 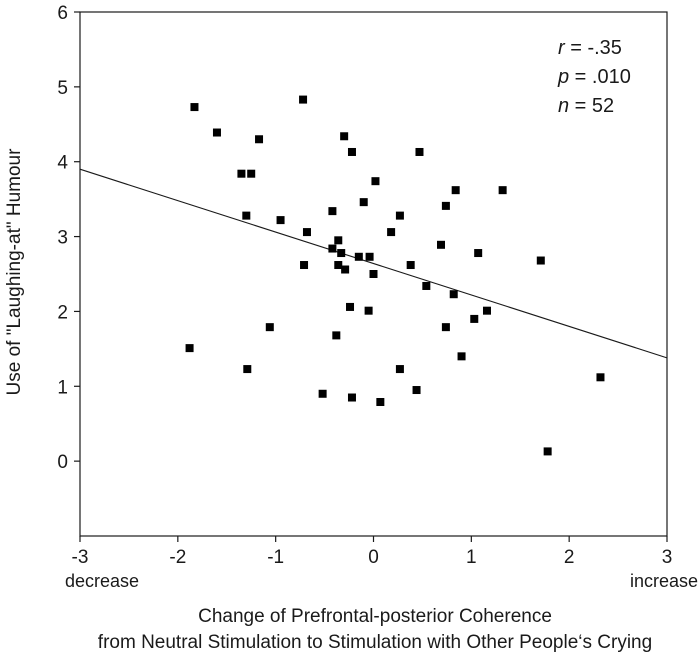 I want to click on y-axis-title: Use of "Laughing-at" Humour, so click(x=14, y=272).